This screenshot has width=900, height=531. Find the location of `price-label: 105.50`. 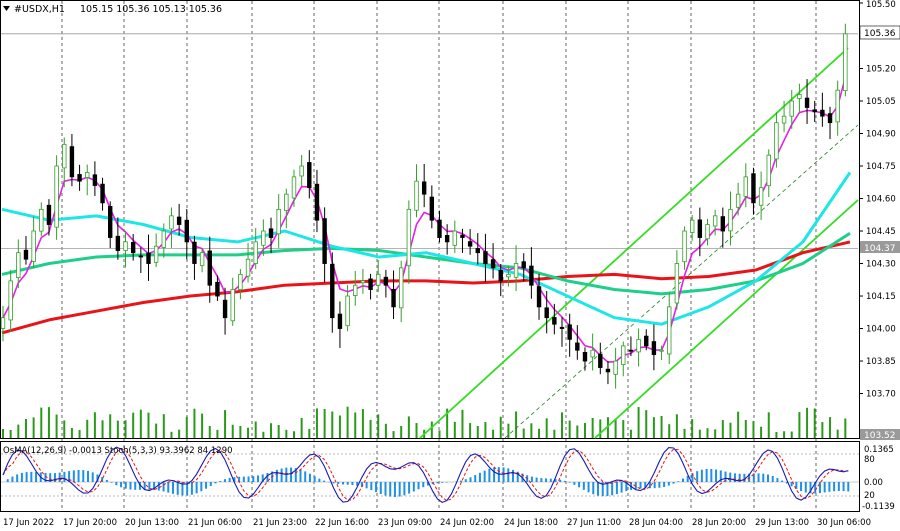

price-label: 105.50 is located at coordinates (881, 5).